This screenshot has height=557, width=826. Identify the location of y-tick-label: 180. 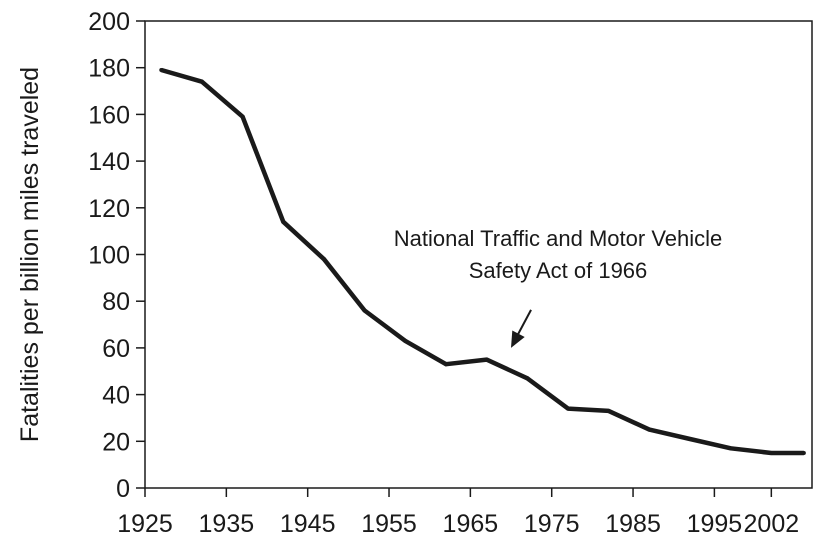
(109, 69).